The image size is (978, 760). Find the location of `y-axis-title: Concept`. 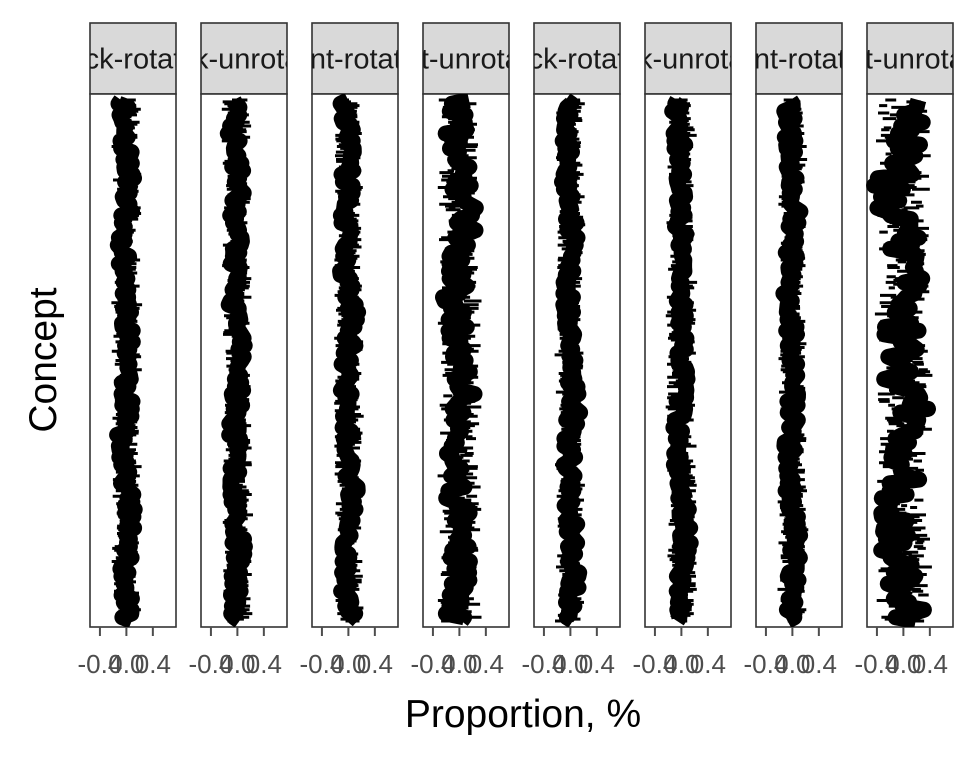

y-axis-title: Concept is located at coordinates (43, 359).